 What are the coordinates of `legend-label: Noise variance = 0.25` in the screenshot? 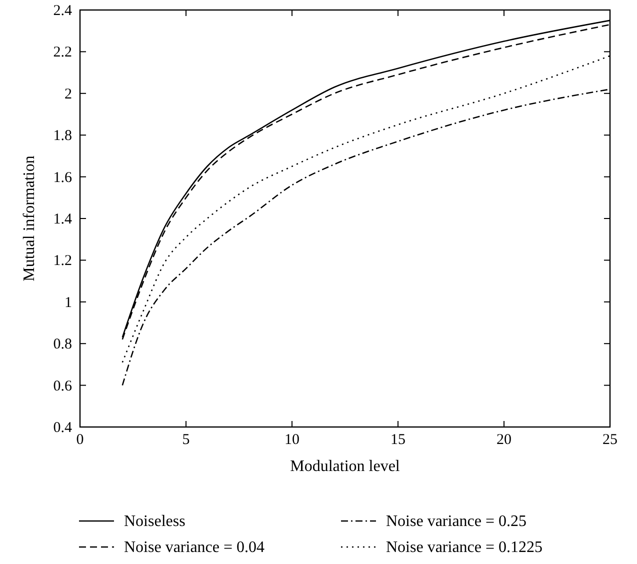 It's located at (456, 521).